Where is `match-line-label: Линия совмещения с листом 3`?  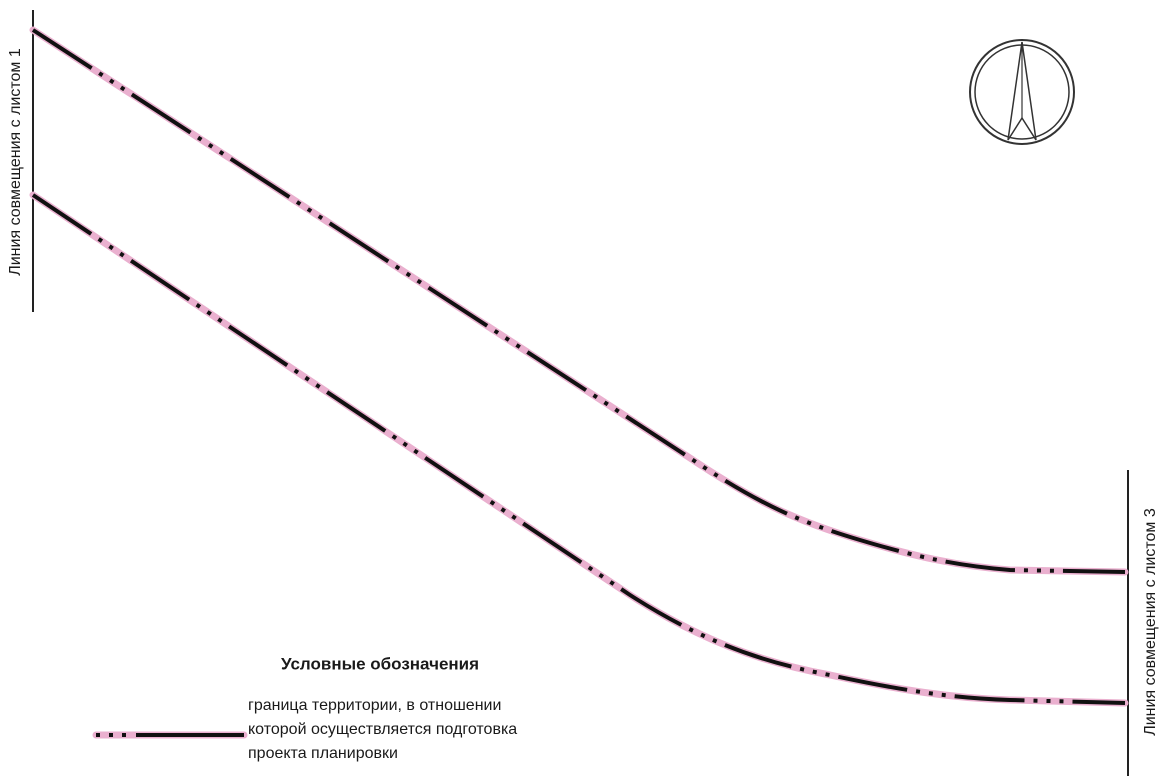 match-line-label: Линия совмещения с листом 3 is located at coordinates (1150, 622).